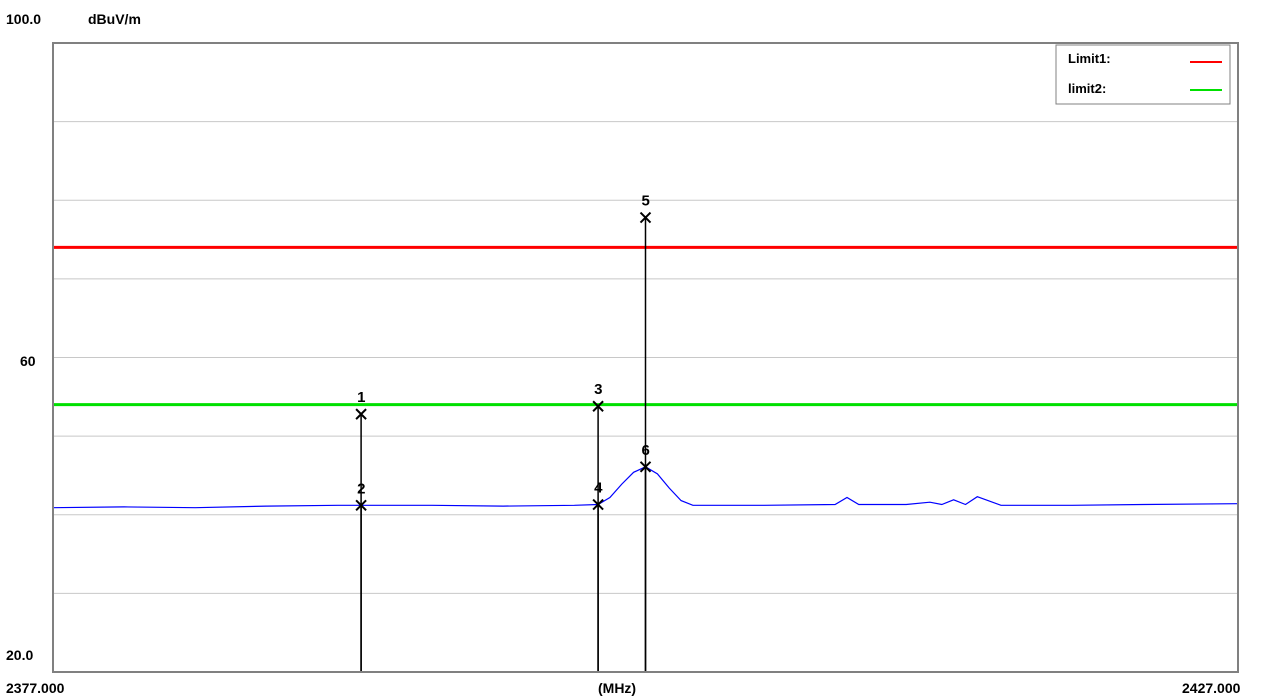  What do you see at coordinates (646, 450) in the screenshot?
I see `marker-label-6: 6` at bounding box center [646, 450].